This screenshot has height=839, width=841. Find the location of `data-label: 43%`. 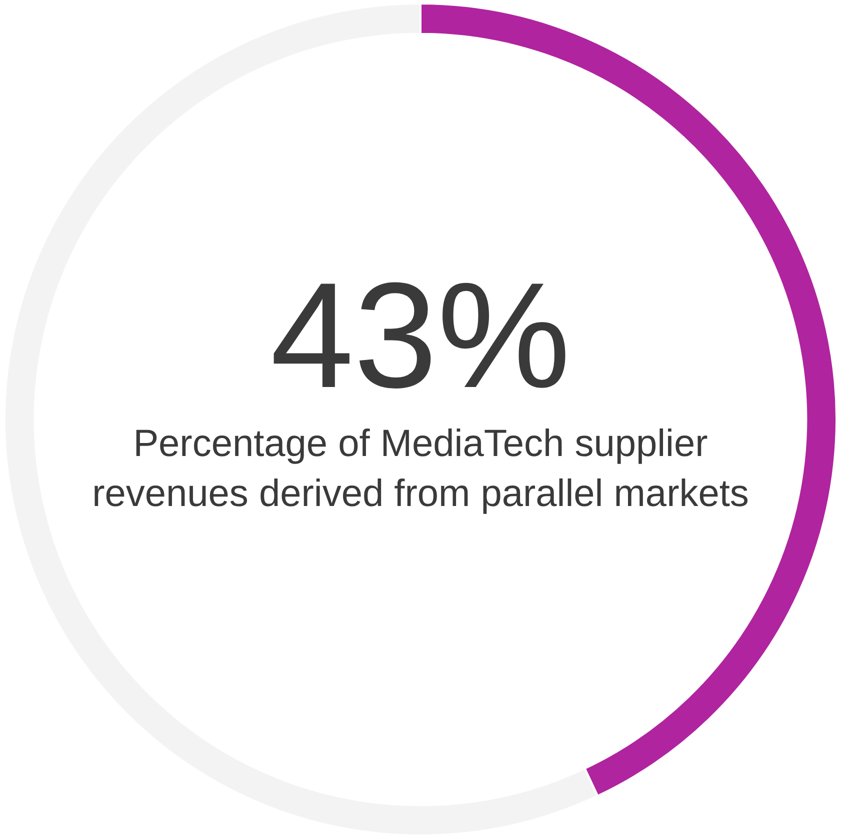

data-label: 43% is located at coordinates (420, 335).